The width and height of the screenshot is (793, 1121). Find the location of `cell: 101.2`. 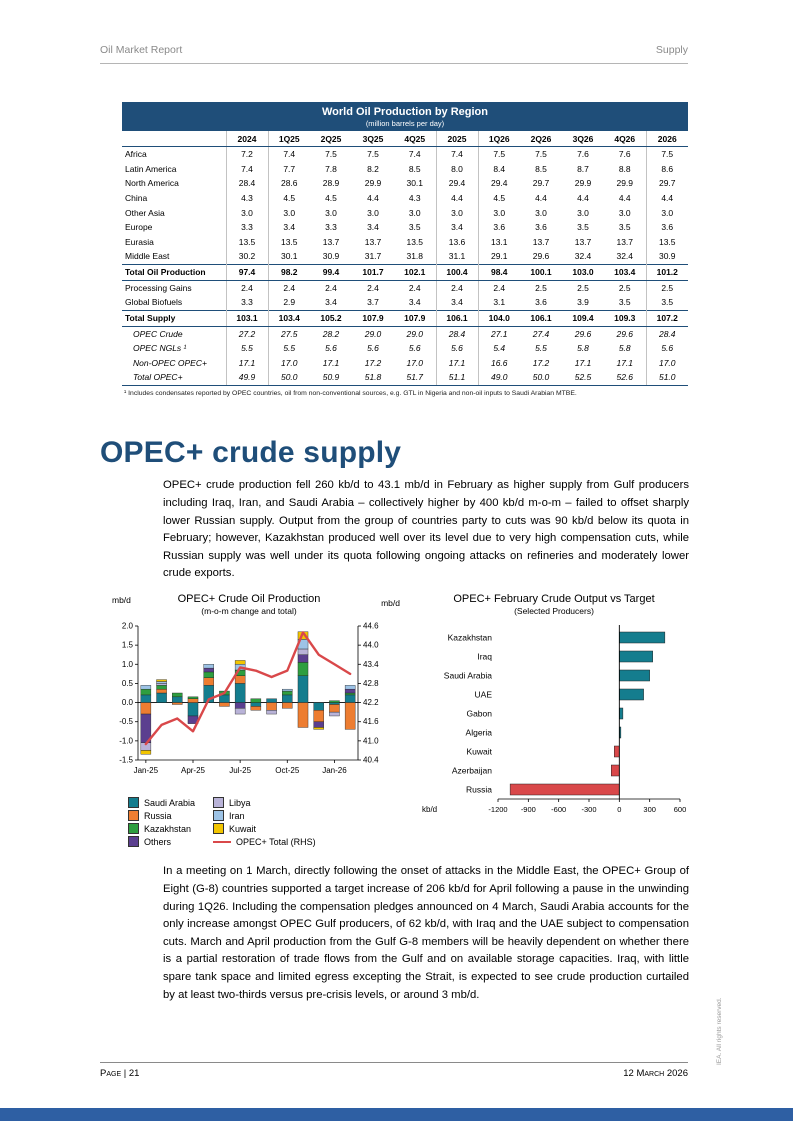

cell: 101.2 is located at coordinates (666, 272).